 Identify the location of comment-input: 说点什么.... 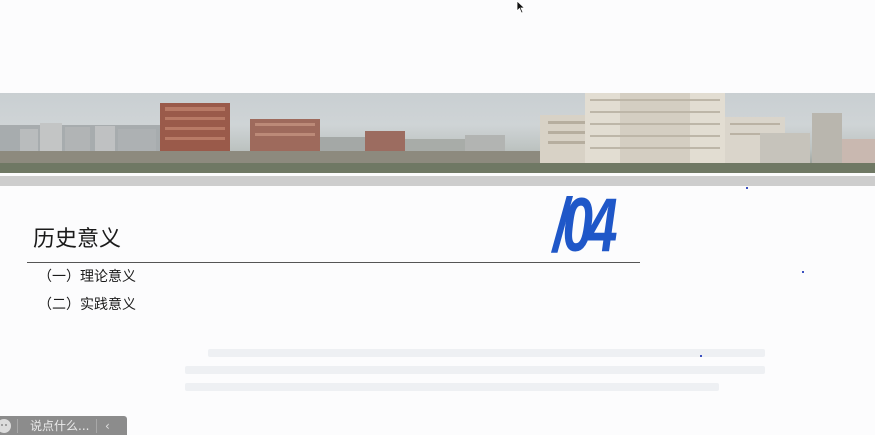
(60, 426).